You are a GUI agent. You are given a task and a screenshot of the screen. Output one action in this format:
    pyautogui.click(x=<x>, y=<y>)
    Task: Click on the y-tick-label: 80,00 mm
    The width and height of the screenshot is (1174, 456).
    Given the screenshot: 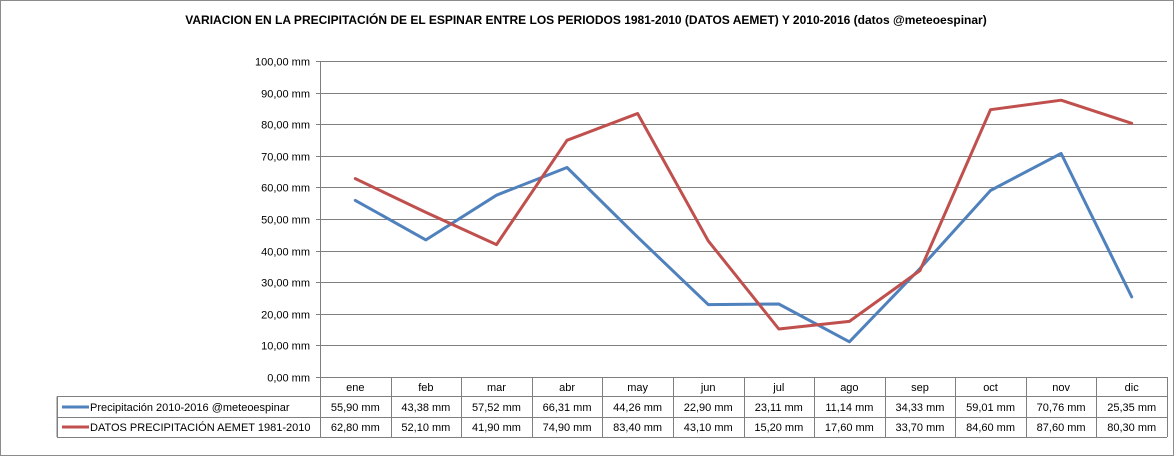 What is the action you would take?
    pyautogui.click(x=285, y=126)
    